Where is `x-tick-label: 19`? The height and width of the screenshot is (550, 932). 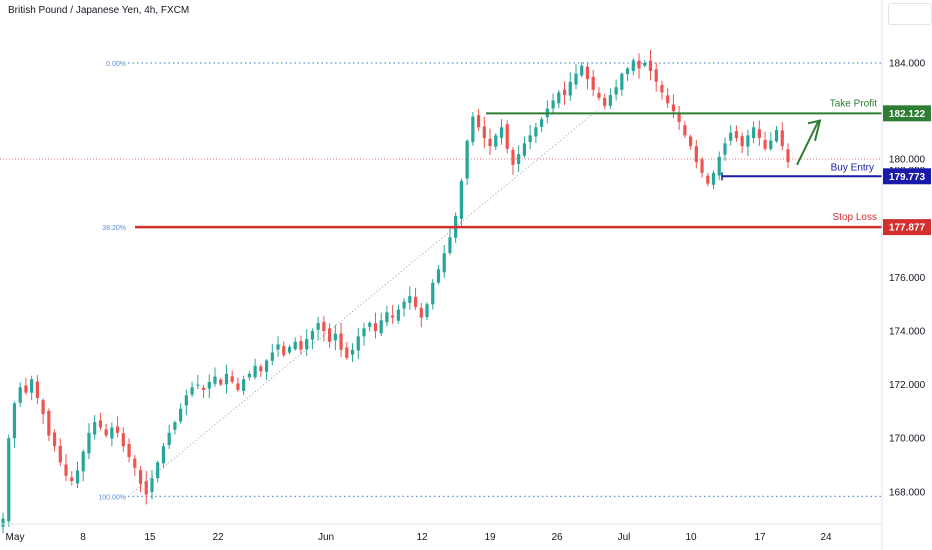 x-tick-label: 19 is located at coordinates (490, 537).